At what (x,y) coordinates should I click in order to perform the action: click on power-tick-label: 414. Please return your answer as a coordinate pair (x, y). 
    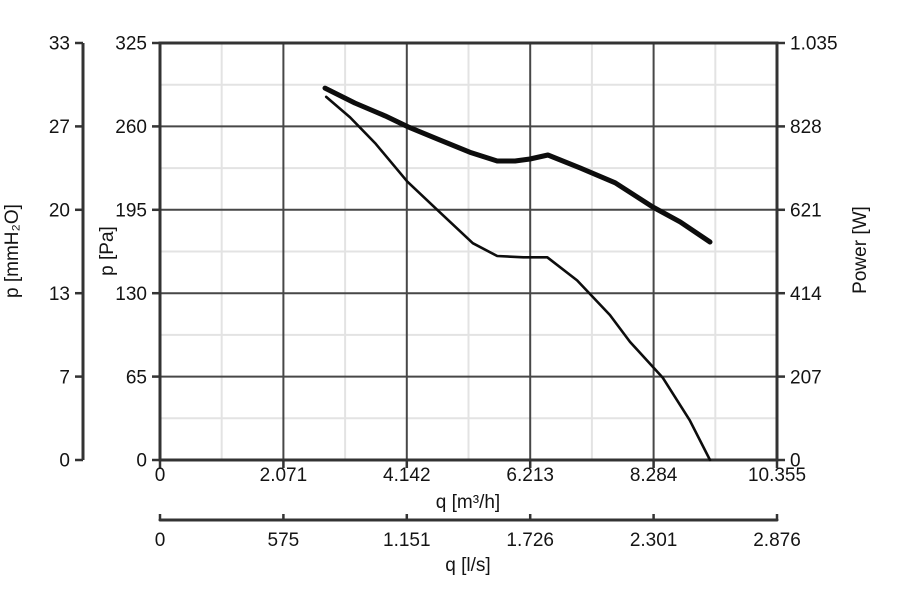
    Looking at the image, I should click on (806, 294).